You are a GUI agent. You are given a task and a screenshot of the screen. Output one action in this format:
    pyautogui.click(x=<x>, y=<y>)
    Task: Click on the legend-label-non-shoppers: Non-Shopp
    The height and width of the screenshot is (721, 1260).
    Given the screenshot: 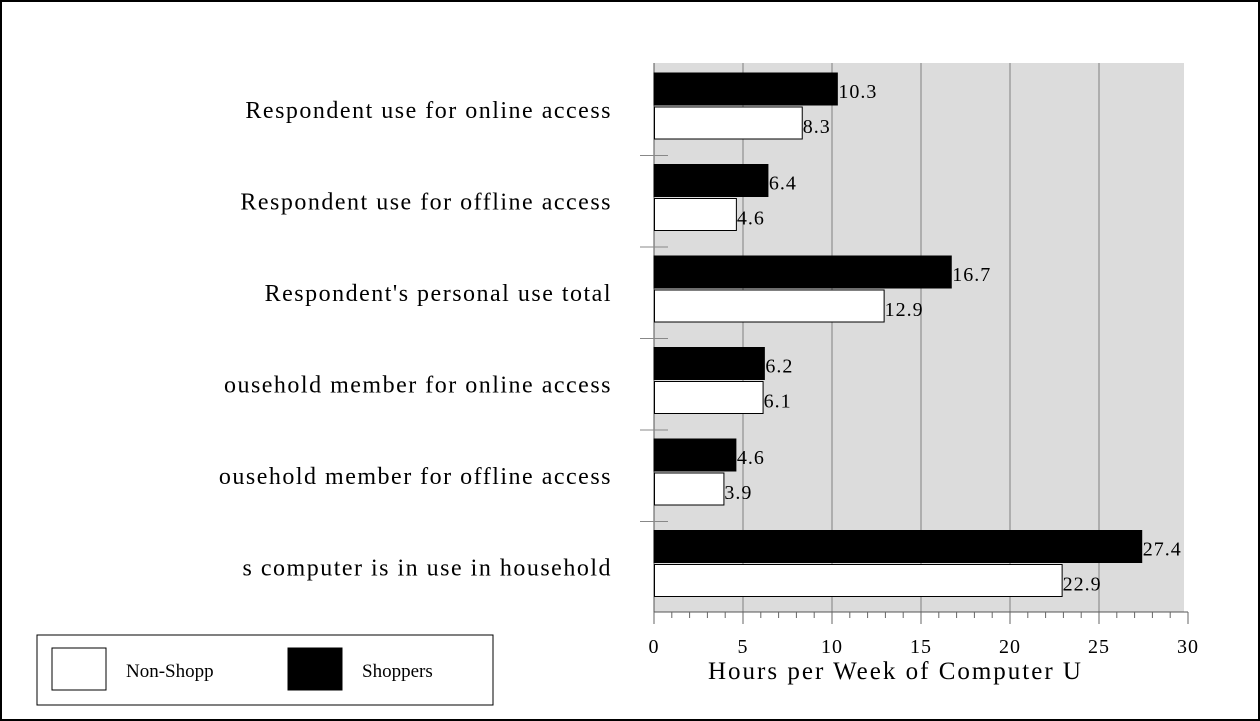 What is the action you would take?
    pyautogui.click(x=170, y=671)
    